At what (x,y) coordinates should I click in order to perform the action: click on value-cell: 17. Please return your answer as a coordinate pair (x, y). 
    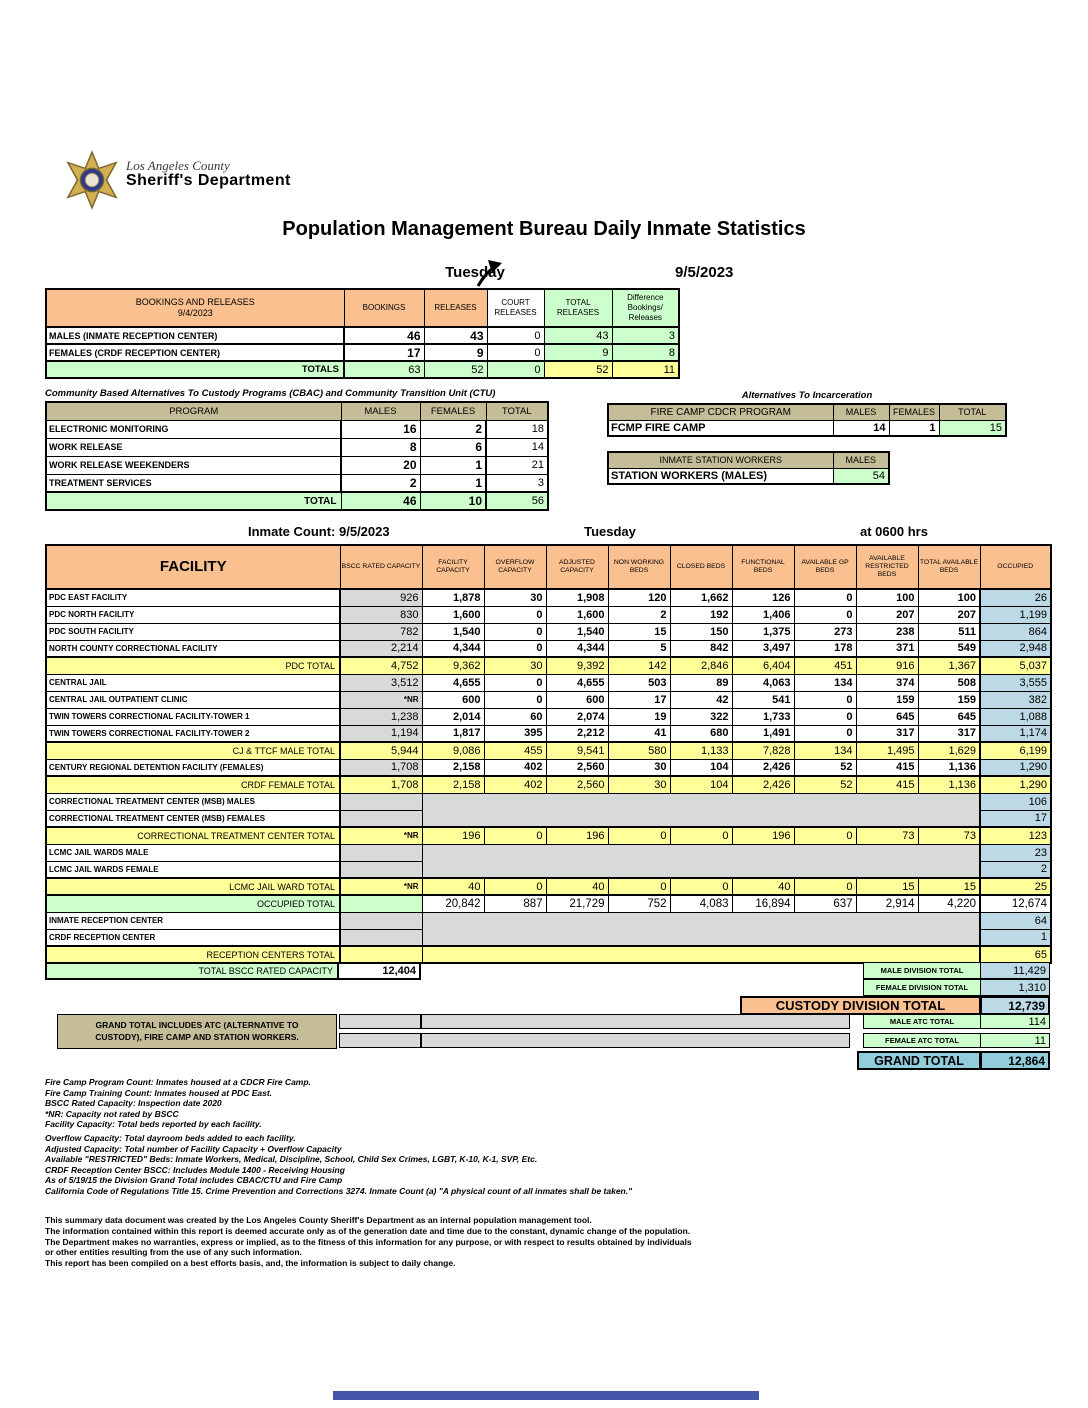
    Looking at the image, I should click on (639, 699).